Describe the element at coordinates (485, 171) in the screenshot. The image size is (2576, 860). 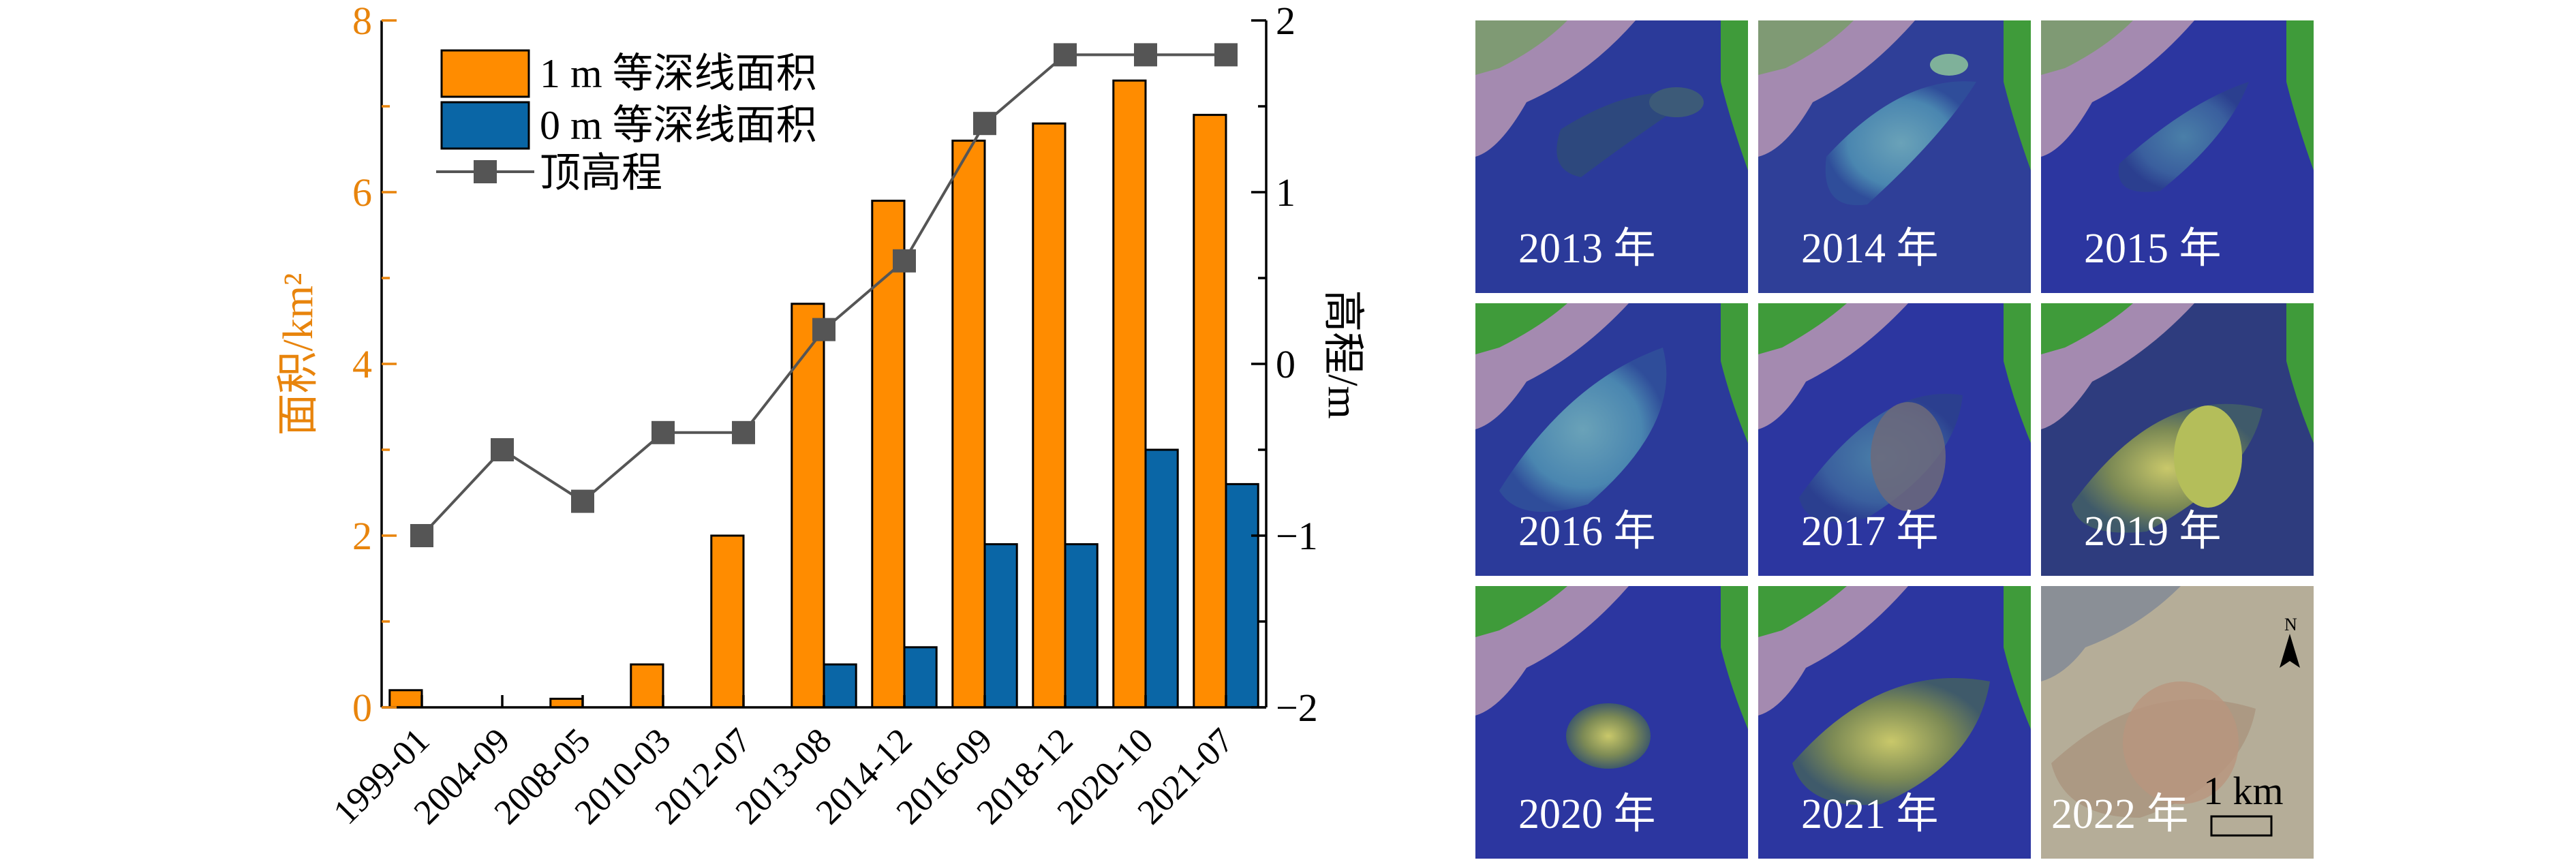
I see `legend-marker-sample` at that location.